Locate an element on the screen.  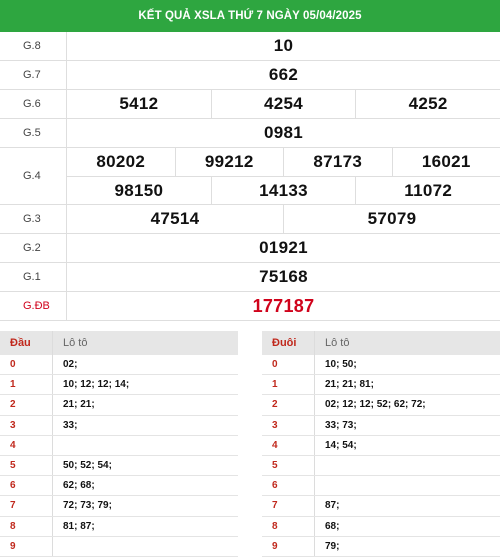
duoi-table-header: Đuôi Lô tô is located at coordinates (381, 343).